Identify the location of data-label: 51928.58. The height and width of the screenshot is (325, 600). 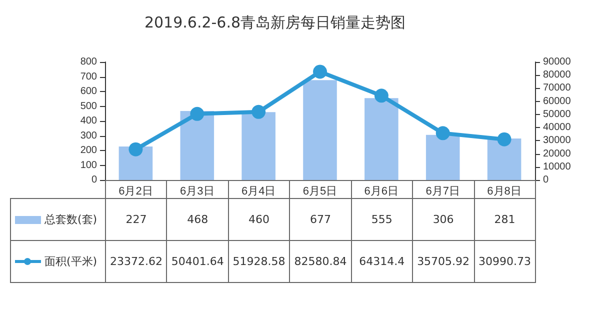
(259, 261).